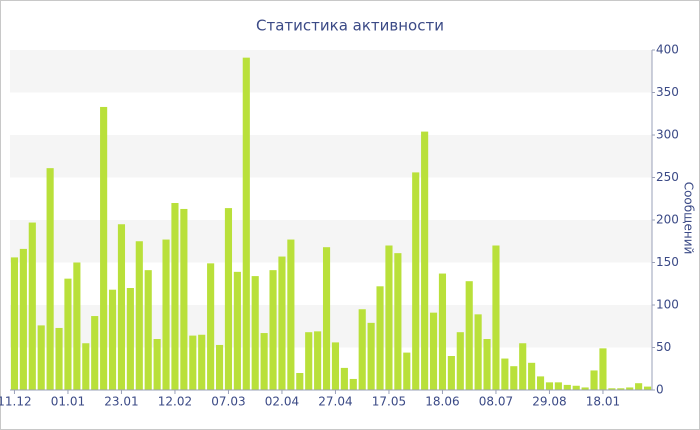  I want to click on y-tick-label: 0, so click(660, 390).